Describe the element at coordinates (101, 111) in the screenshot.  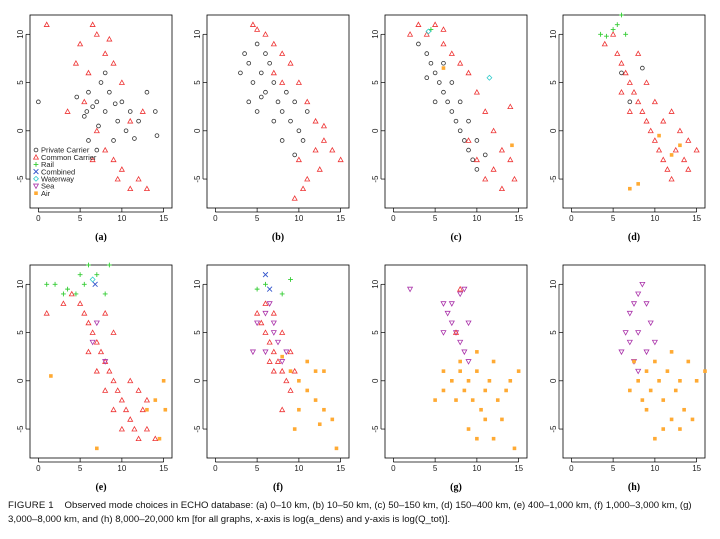
I see `plot-frame-a` at that location.